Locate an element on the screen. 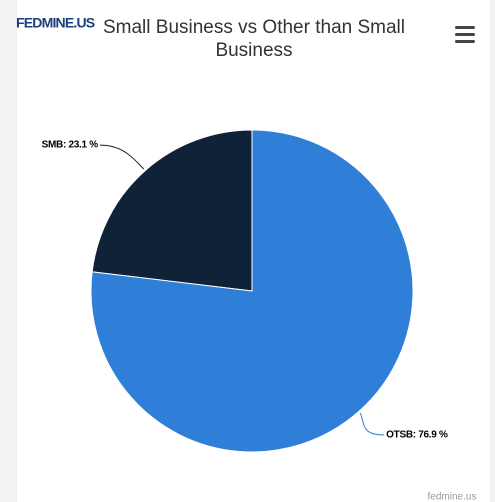  credit: fedmine.us is located at coordinates (452, 497).